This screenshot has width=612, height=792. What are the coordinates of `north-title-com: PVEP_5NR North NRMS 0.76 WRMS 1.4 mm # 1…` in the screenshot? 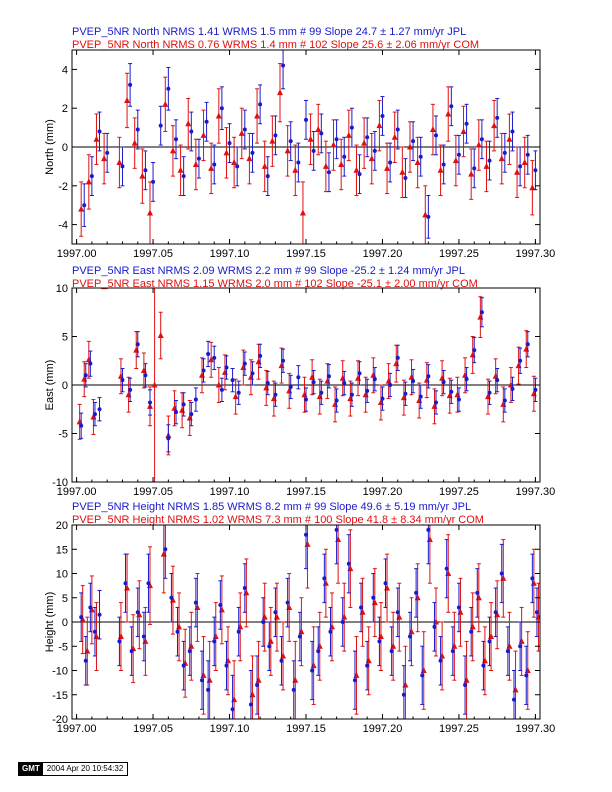 It's located at (275, 45).